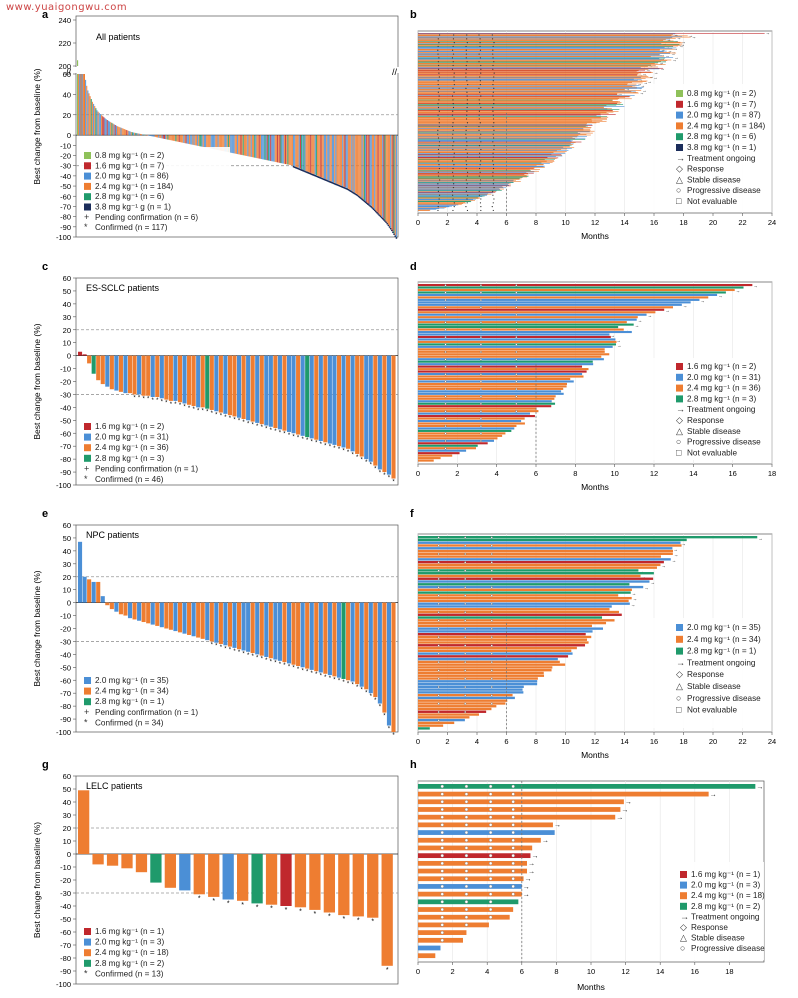  What do you see at coordinates (65, 880) in the screenshot?
I see `y-tick-label: -20` at bounding box center [65, 880].